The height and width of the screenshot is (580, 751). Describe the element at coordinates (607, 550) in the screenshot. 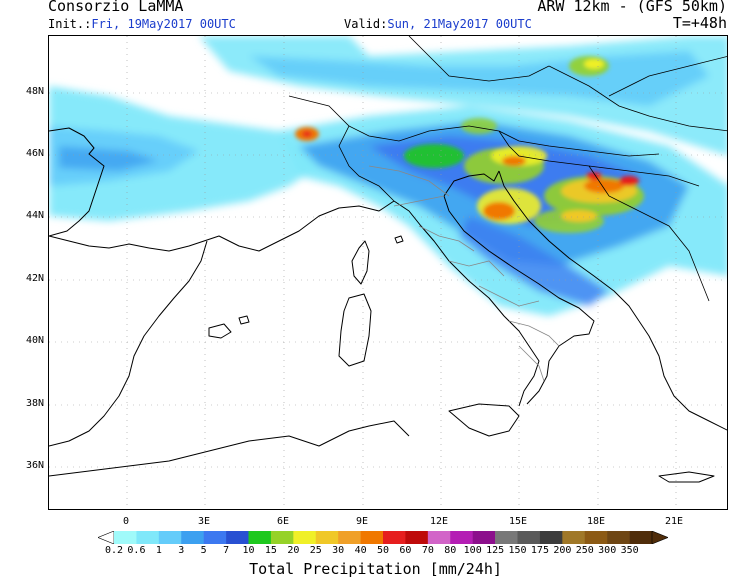

I see `colorbar-label: 300` at that location.